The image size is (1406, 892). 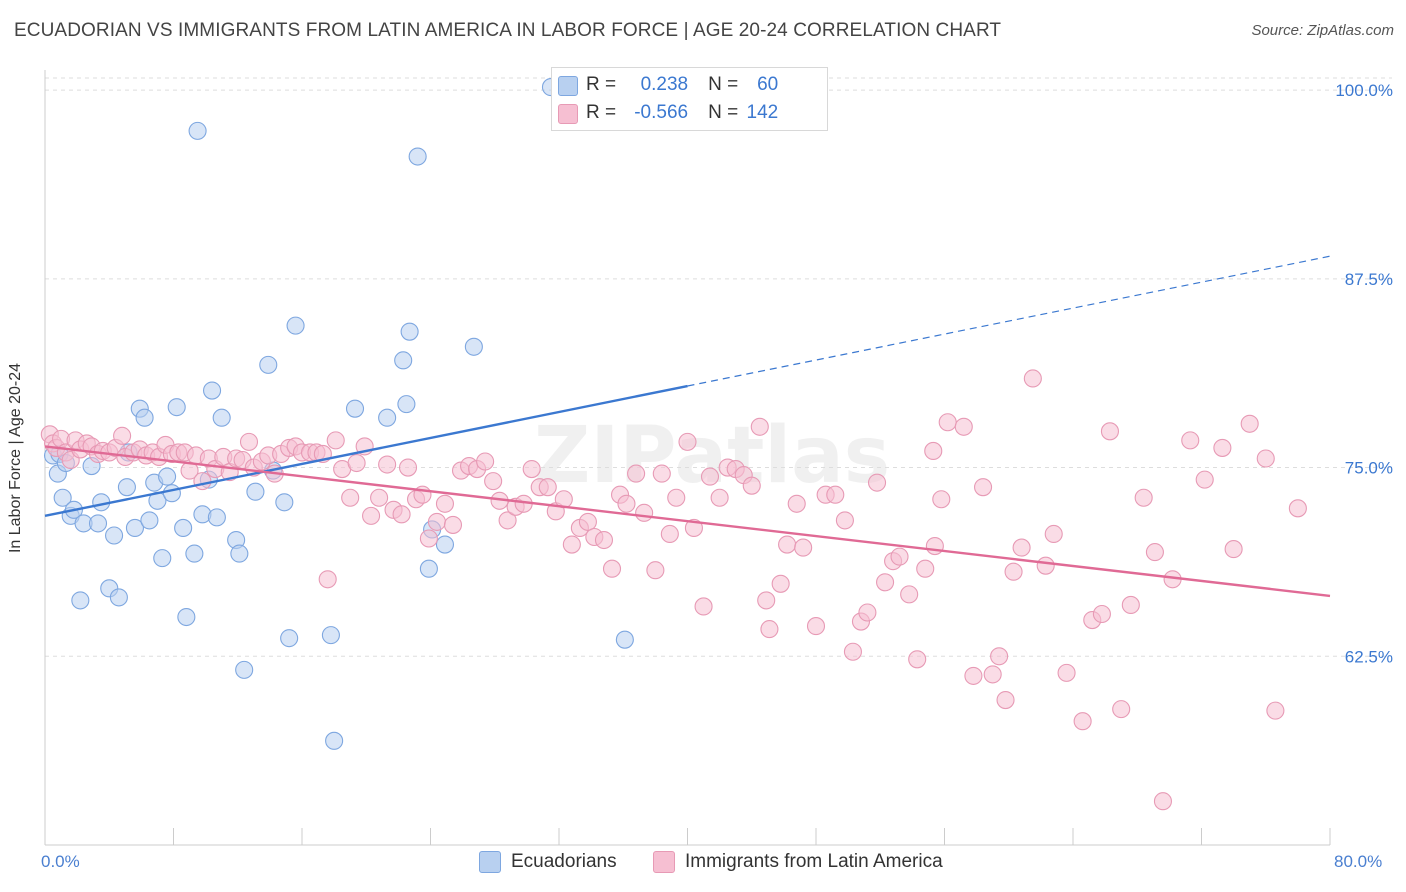 I want to click on y-tick-label: 87.5%, so click(x=1369, y=279).